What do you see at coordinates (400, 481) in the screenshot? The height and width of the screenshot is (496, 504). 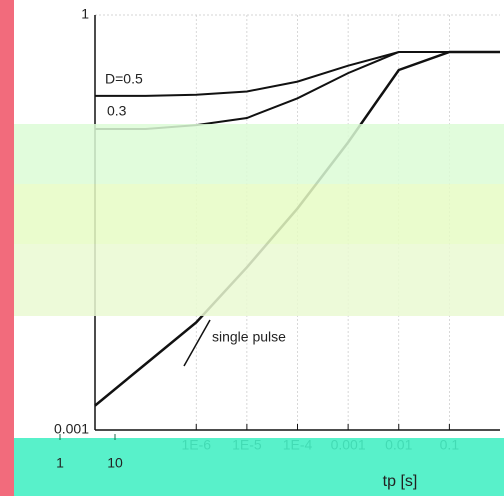 I see `x-axis-label: tp [s]` at bounding box center [400, 481].